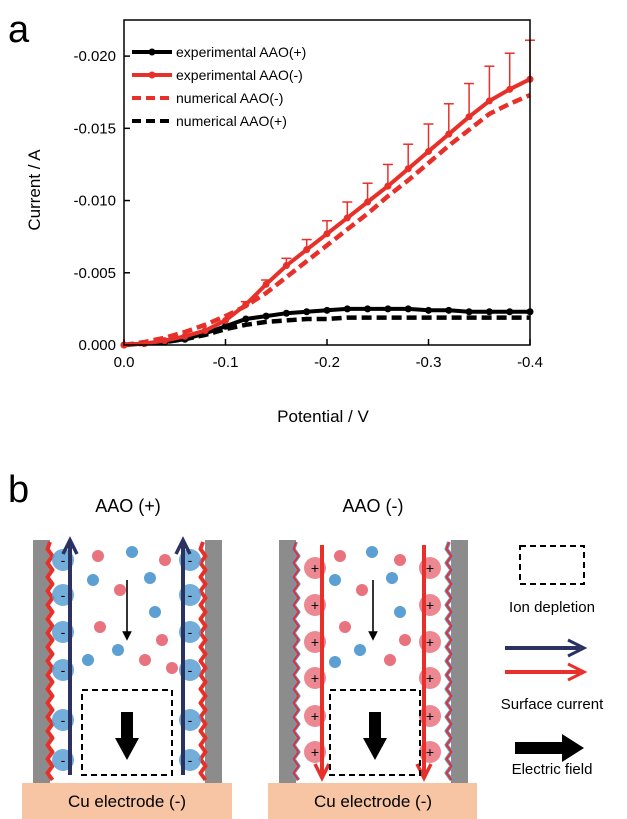 The image size is (627, 819). Describe the element at coordinates (94, 56) in the screenshot. I see `y-tick-label: -0.020` at that location.